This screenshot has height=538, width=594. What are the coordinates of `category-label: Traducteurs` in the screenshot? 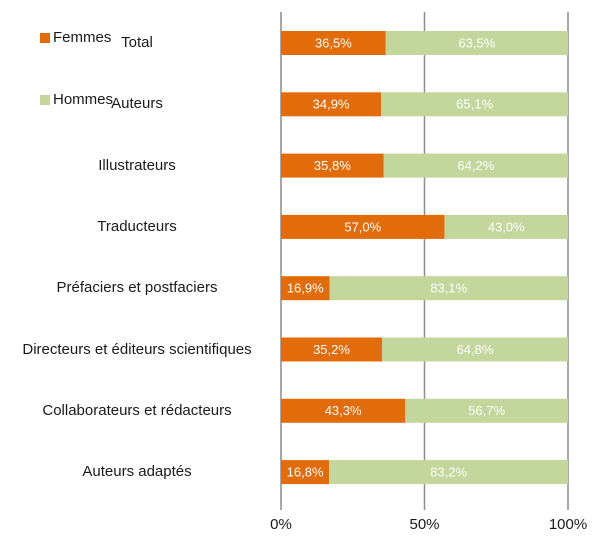 It's located at (137, 226).